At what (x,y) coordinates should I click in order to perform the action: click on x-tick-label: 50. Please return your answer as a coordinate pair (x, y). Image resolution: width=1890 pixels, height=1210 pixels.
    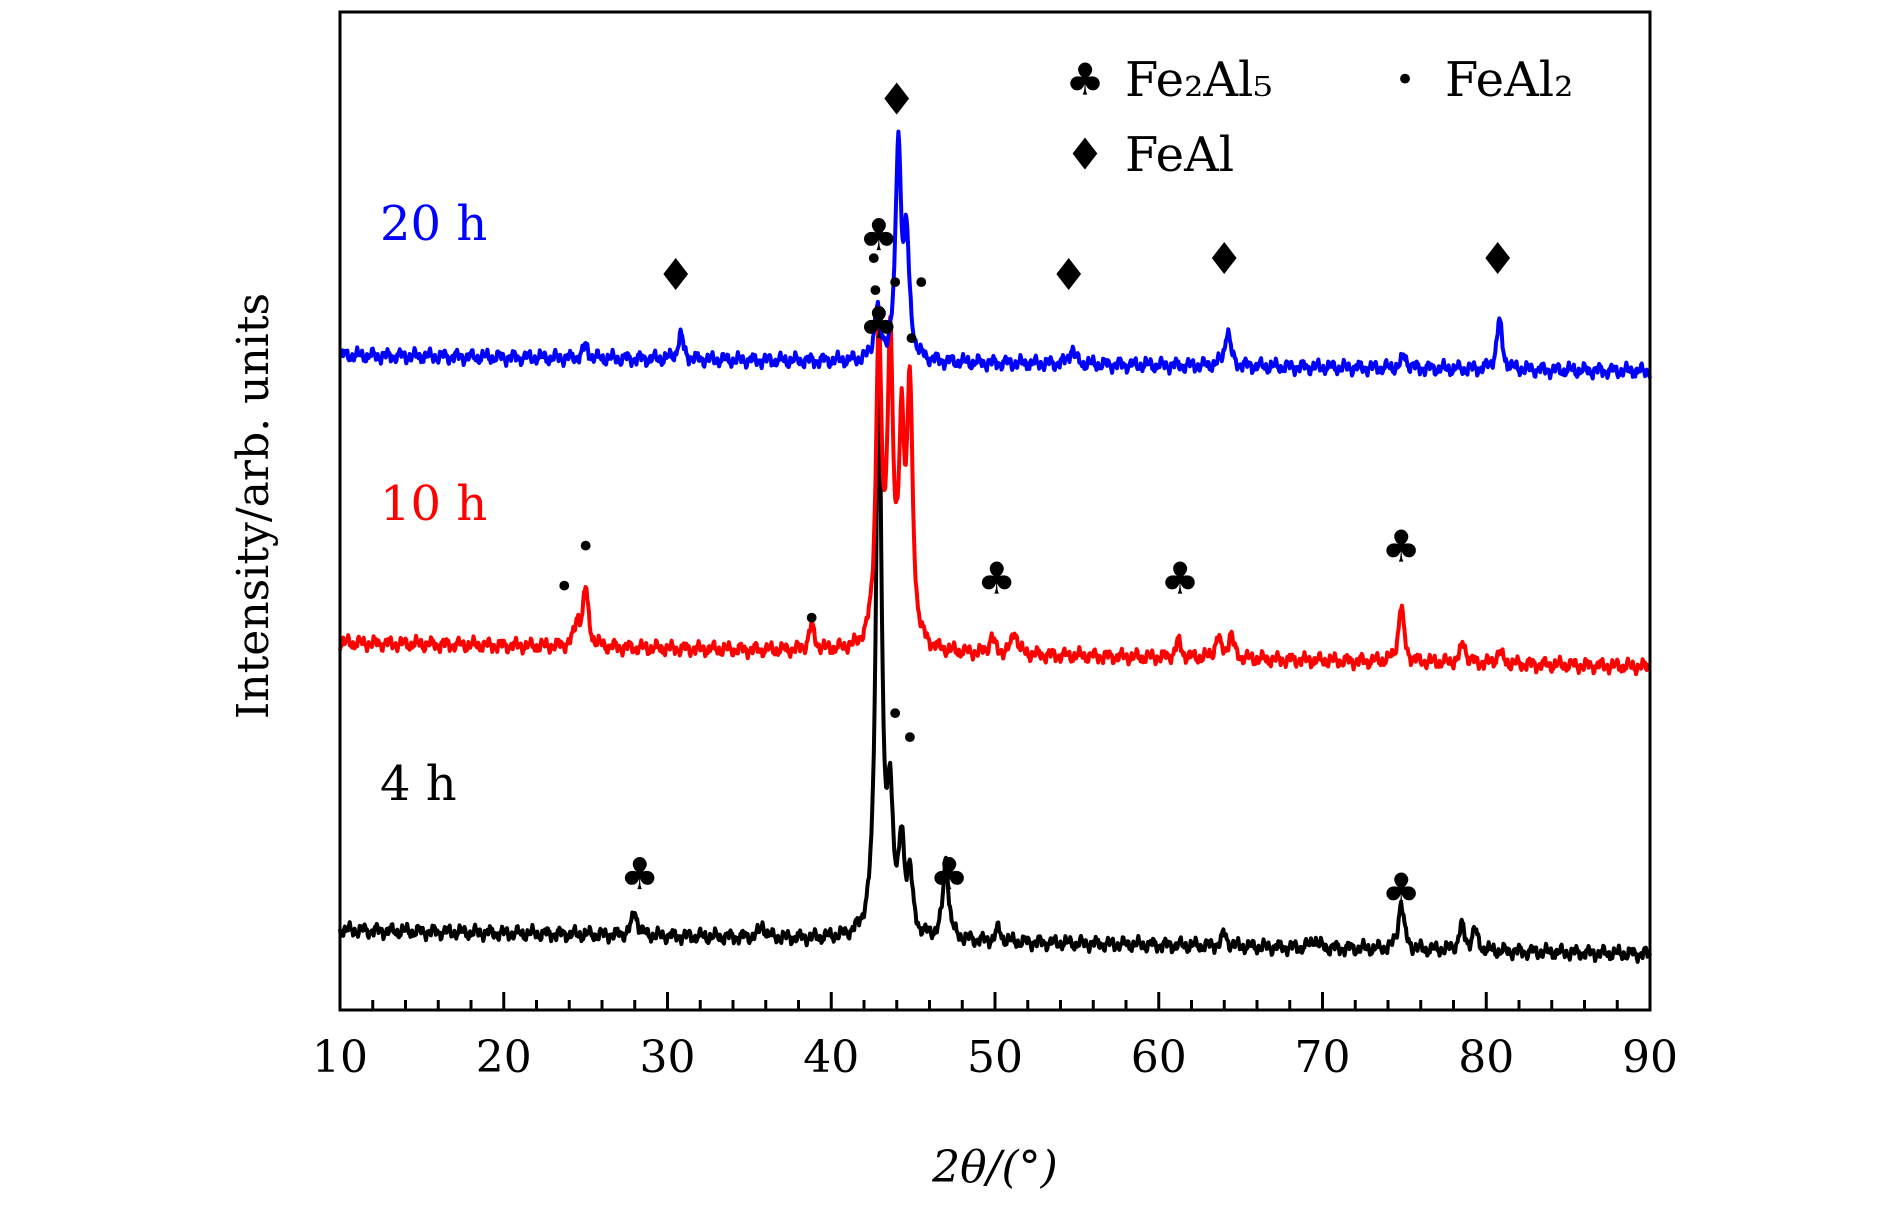
    Looking at the image, I should click on (995, 1057).